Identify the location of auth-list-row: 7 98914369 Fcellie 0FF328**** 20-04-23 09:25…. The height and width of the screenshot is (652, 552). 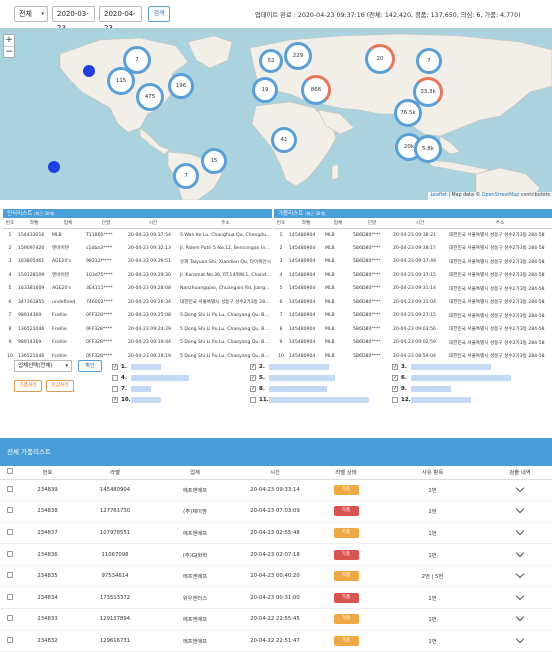
(137, 316).